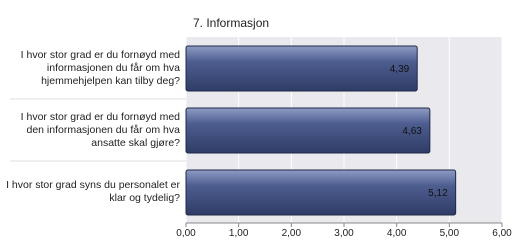 This screenshot has width=520, height=250. What do you see at coordinates (344, 233) in the screenshot?
I see `x-tick-label: 3,00` at bounding box center [344, 233].